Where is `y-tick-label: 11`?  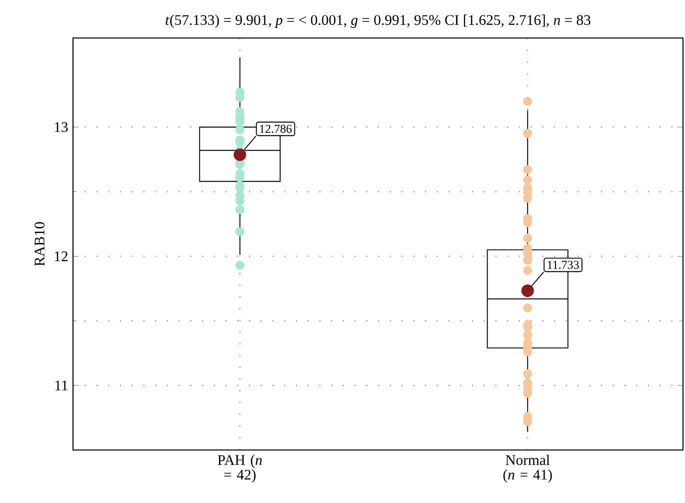
y-tick-label: 11 is located at coordinates (61, 385).